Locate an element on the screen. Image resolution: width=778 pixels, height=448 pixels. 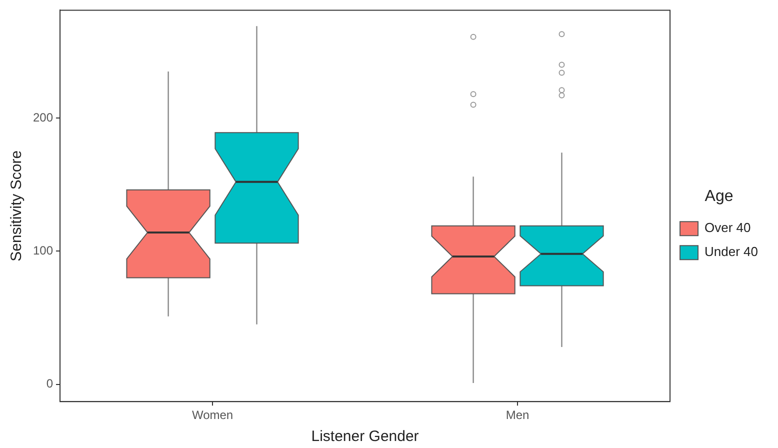
x-axis-title: Listener Gender is located at coordinates (365, 437).